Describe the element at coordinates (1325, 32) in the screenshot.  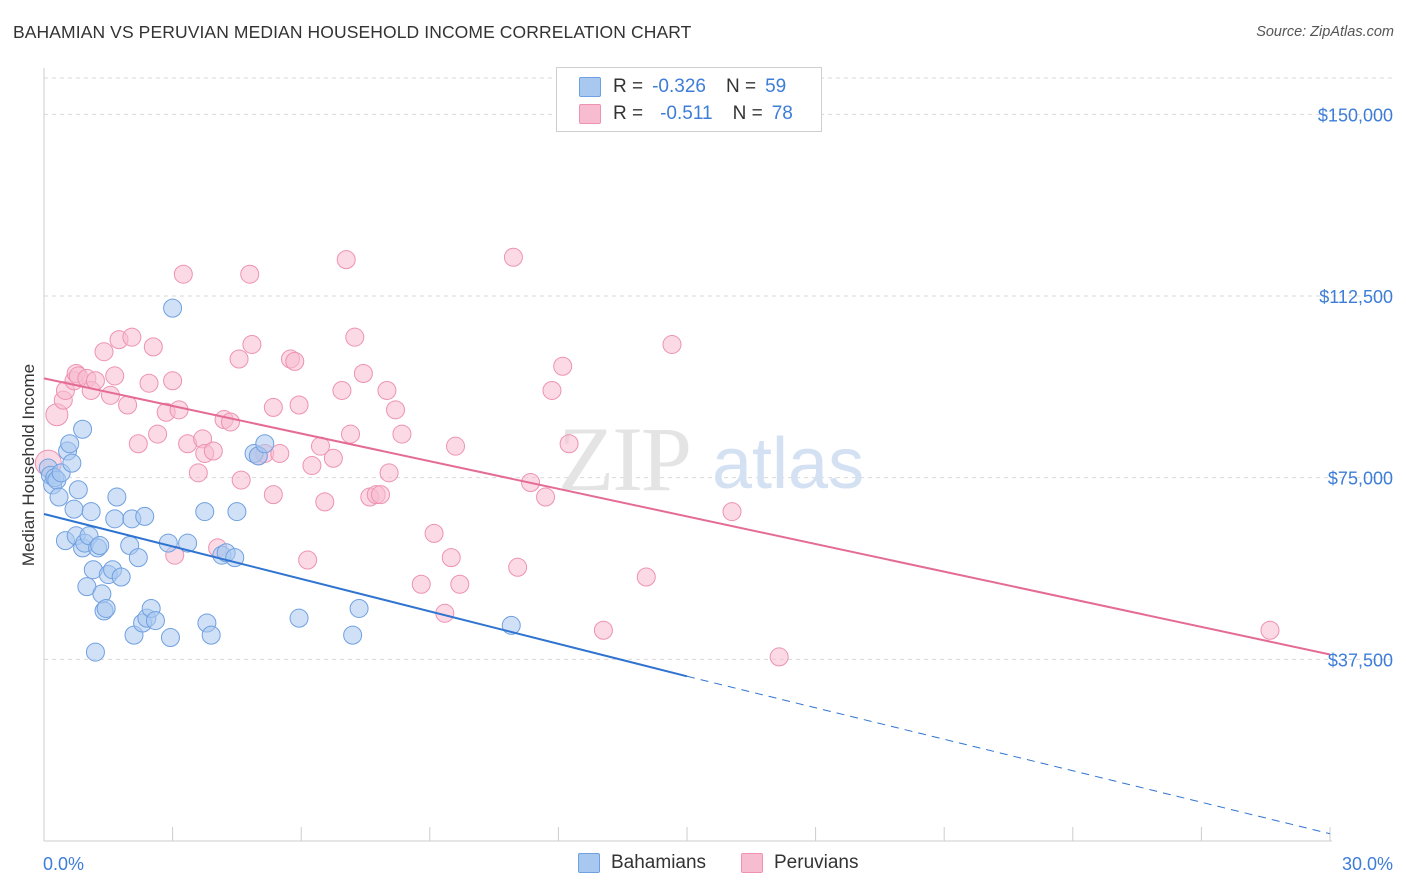
I see `source-label: Source: ZipAtlas.com` at that location.